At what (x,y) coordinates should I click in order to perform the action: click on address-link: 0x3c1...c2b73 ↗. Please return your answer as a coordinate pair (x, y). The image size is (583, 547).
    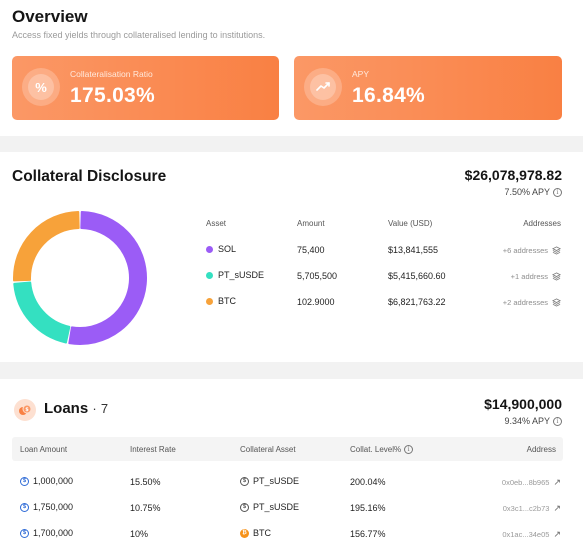
    Looking at the image, I should click on (532, 508).